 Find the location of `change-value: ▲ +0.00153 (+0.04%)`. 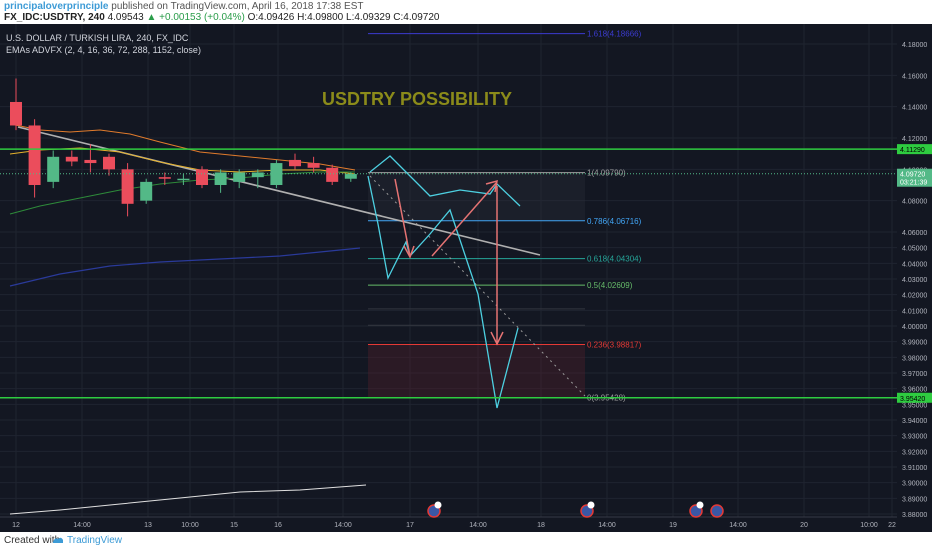

change-value: ▲ +0.00153 (+0.04%) is located at coordinates (195, 17).